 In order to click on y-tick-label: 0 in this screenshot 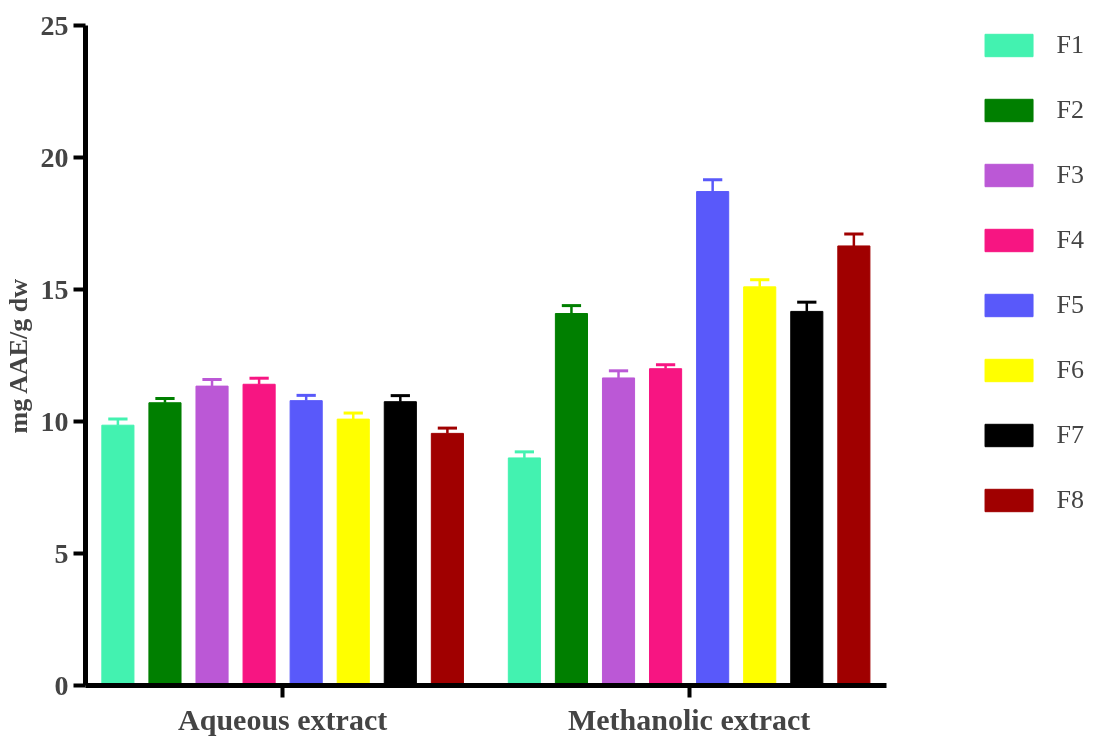, I will do `click(61, 685)`.